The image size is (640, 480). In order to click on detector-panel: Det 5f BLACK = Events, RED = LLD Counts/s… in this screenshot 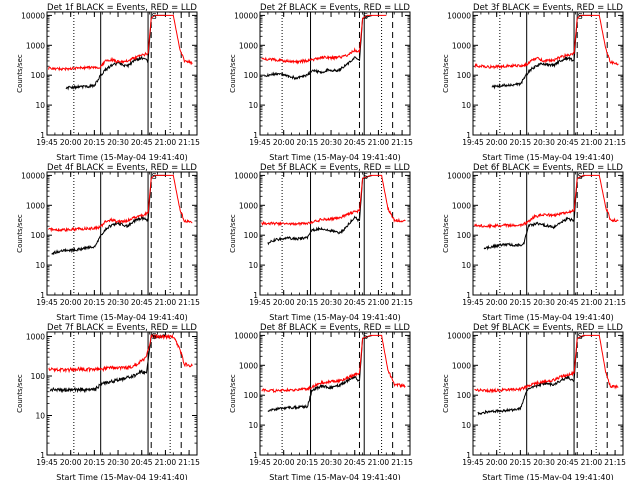, I will do `click(321, 242)`.